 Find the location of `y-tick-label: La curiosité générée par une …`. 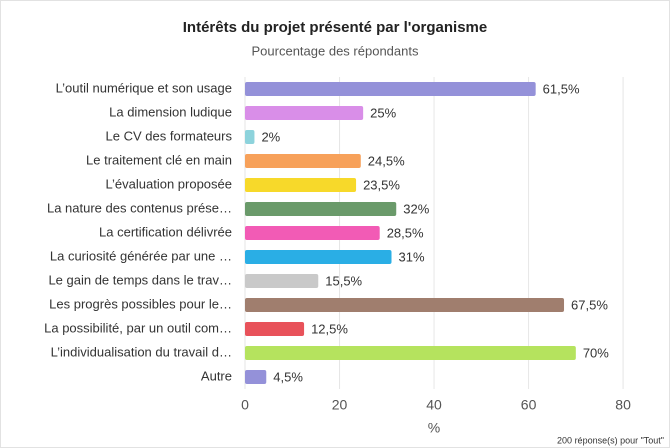

y-tick-label: La curiosité générée par une … is located at coordinates (141, 255).